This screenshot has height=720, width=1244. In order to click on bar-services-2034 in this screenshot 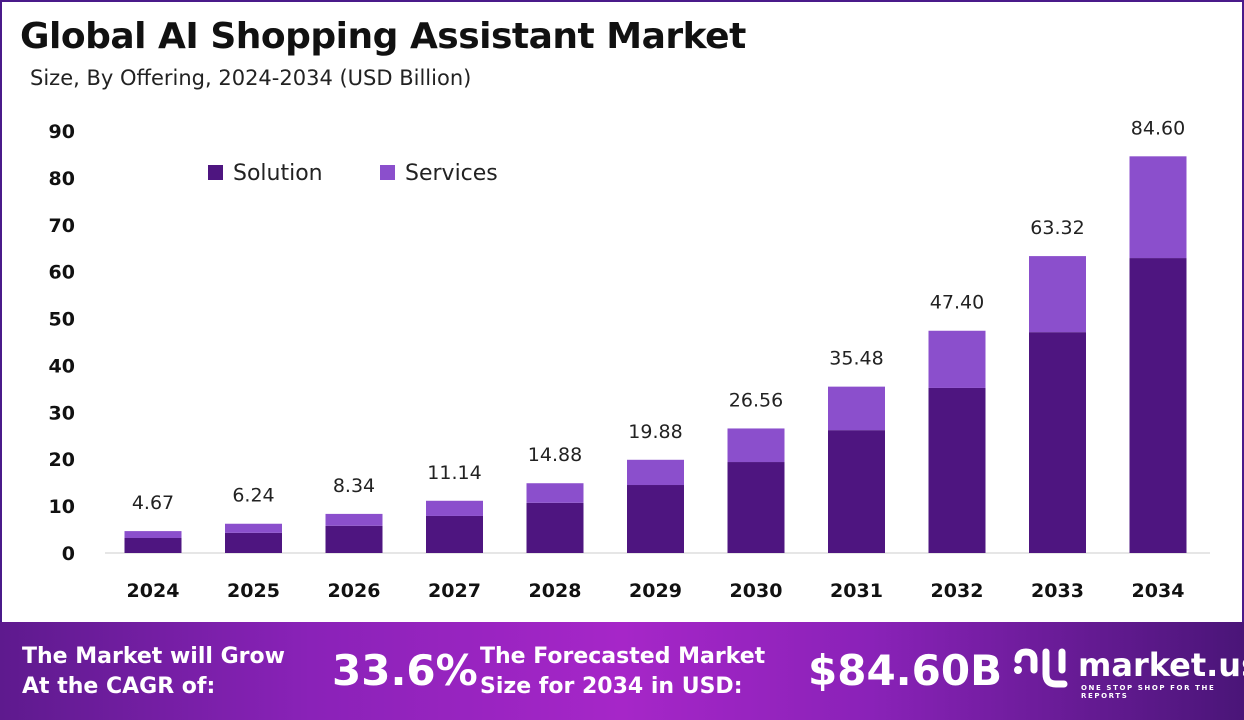, I will do `click(1158, 207)`.